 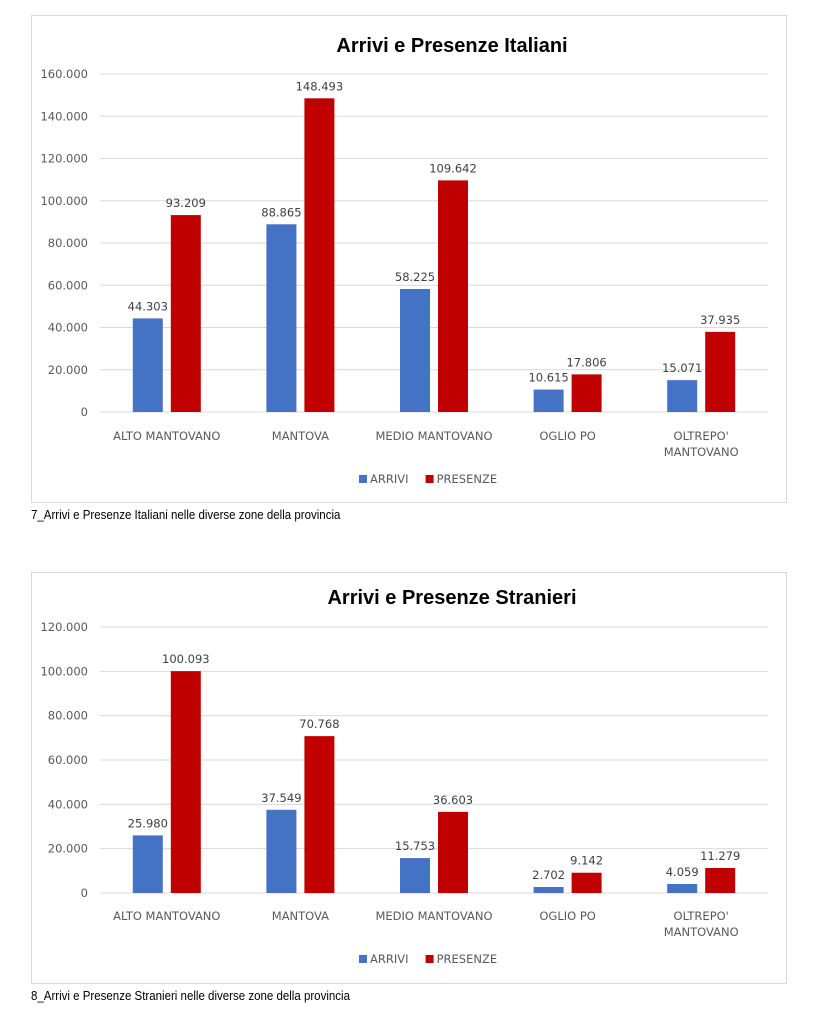 I want to click on y-tick-label: 140.000, so click(x=64, y=116).